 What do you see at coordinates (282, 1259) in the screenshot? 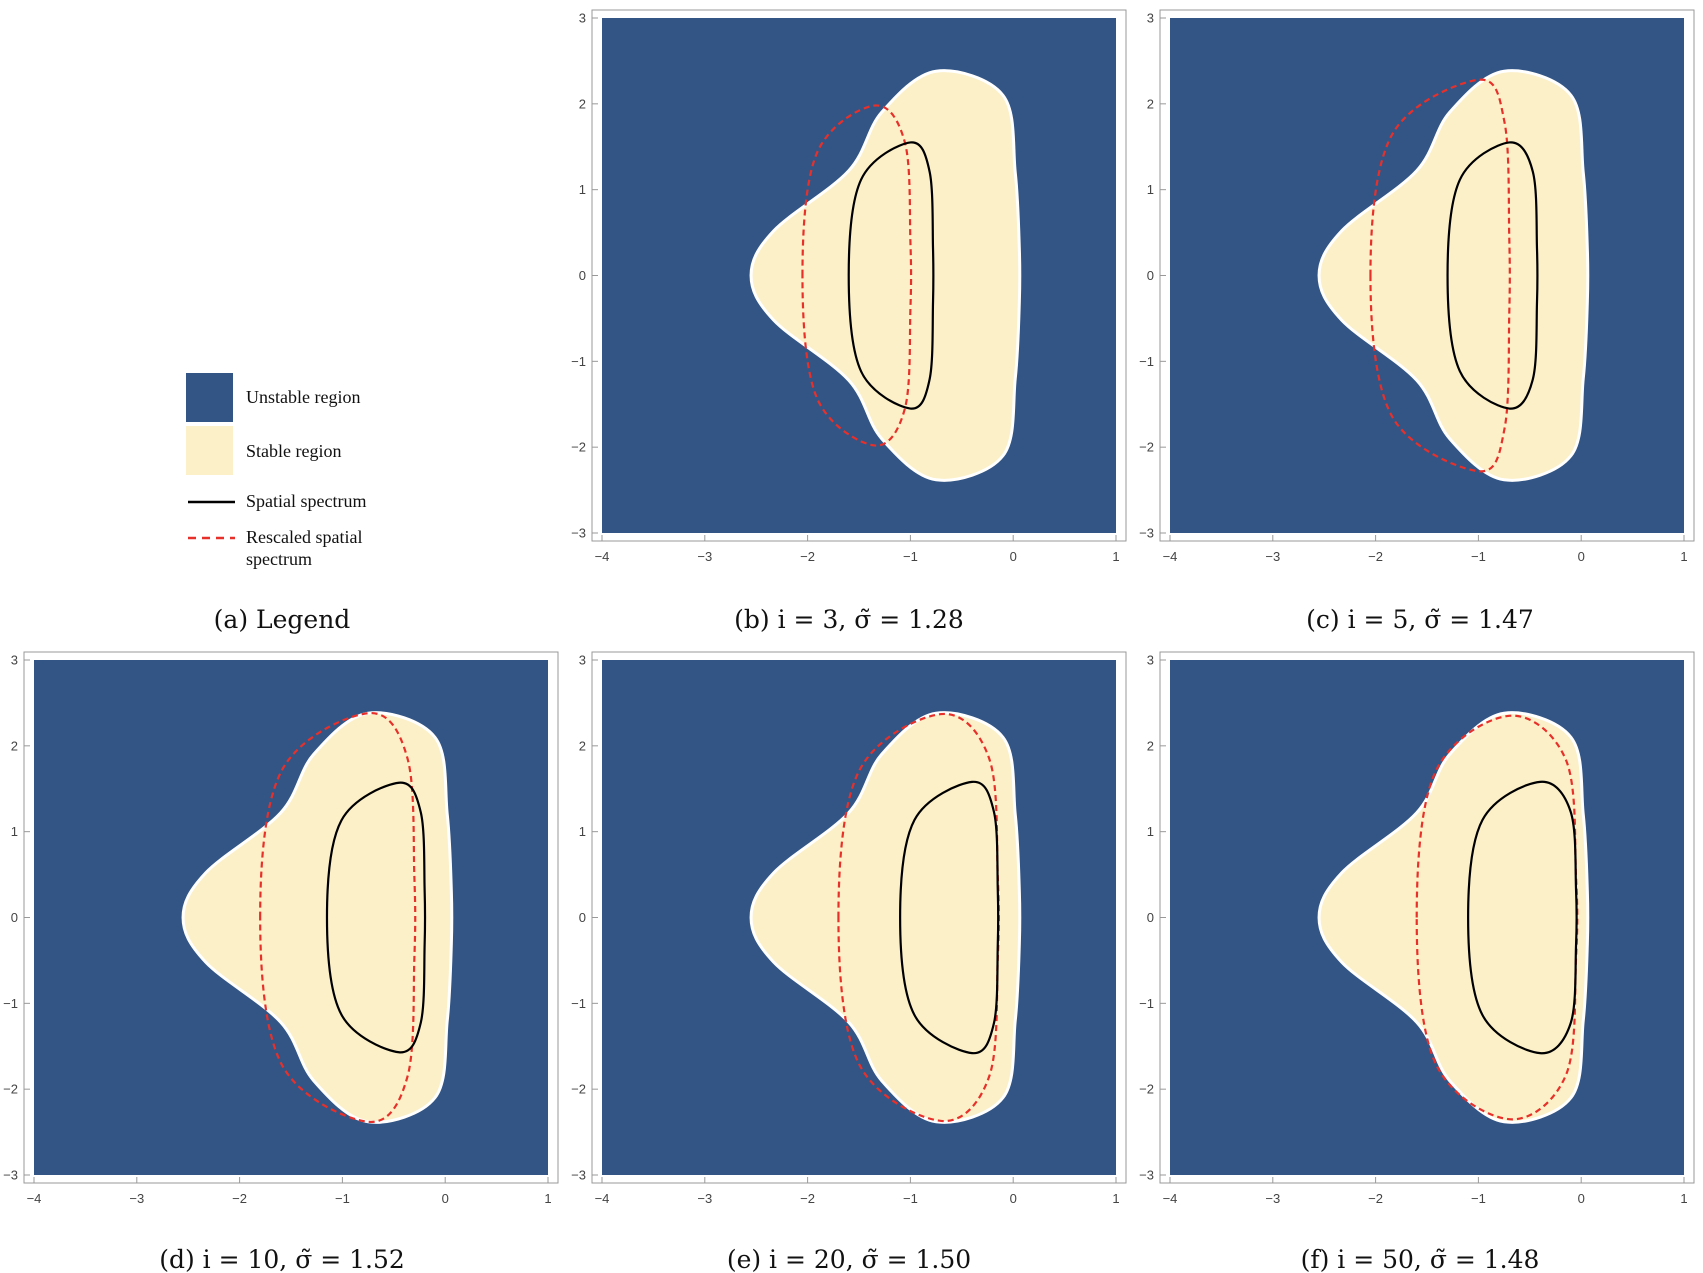
I see `panel-caption: (d) i = 10, σ̃ = 1.52` at bounding box center [282, 1259].